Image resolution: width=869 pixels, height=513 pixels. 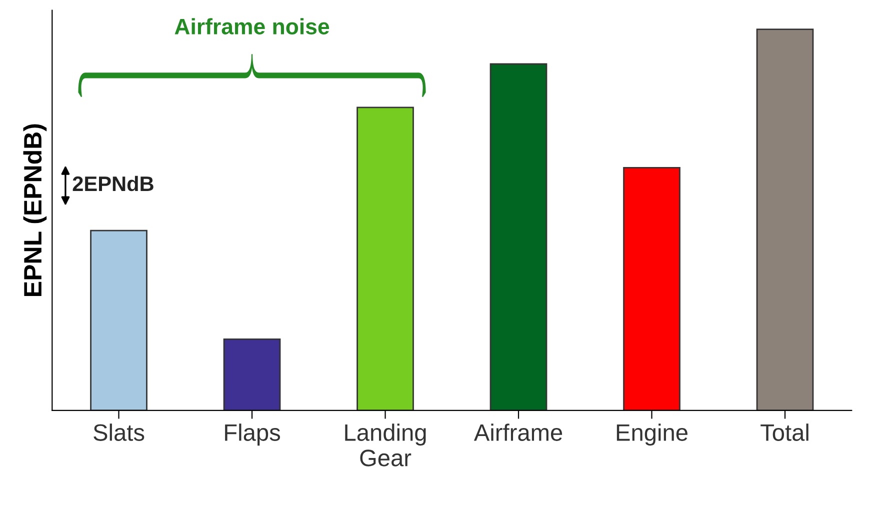 I want to click on x-tick-label: Total, so click(x=784, y=432).